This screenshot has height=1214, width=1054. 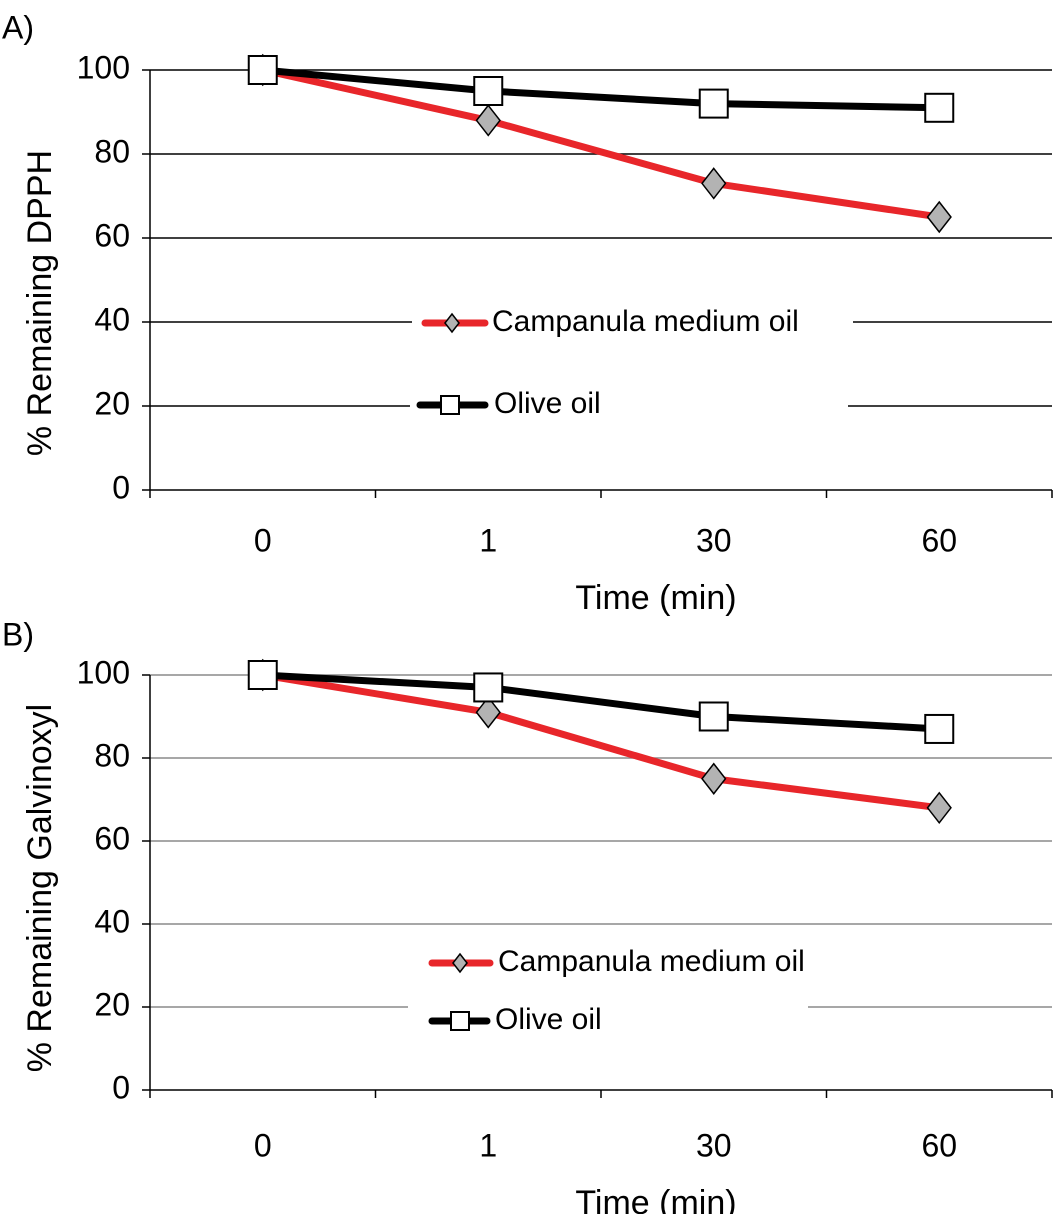 What do you see at coordinates (18, 634) in the screenshot?
I see `panel-label: B)` at bounding box center [18, 634].